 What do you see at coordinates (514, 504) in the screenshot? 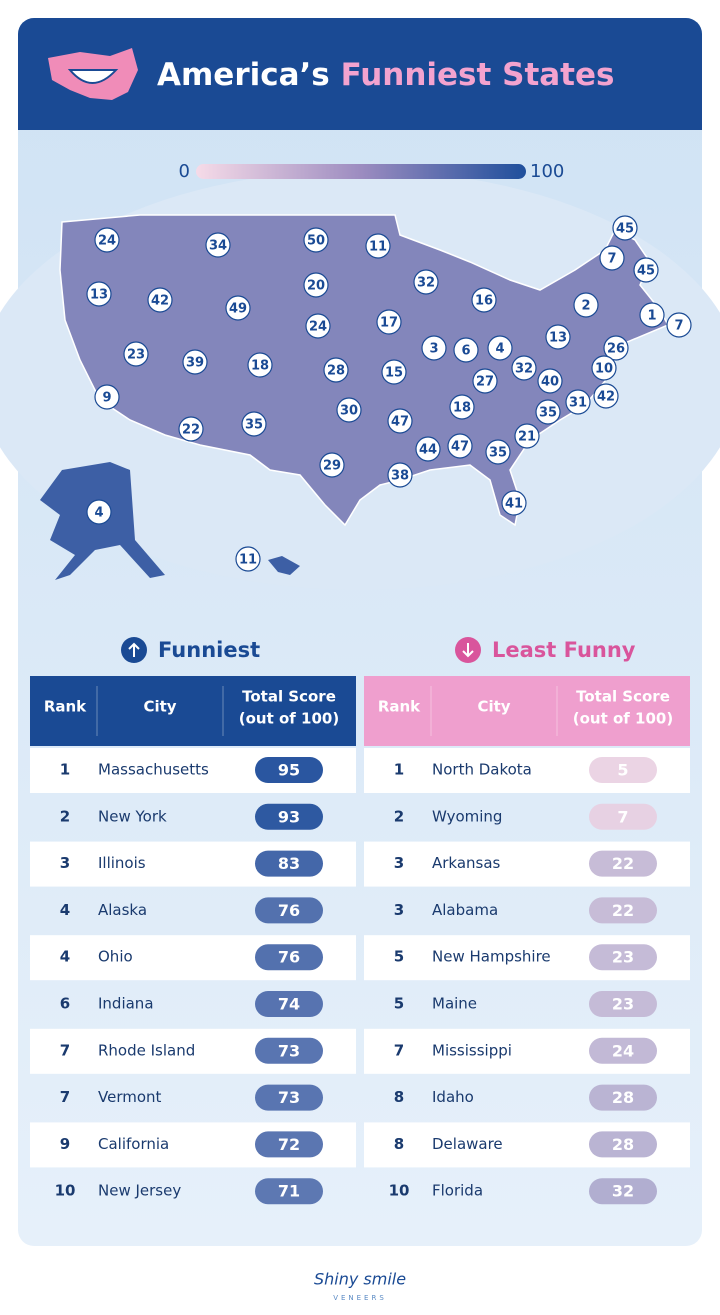
I see `map-label: 41` at bounding box center [514, 504].